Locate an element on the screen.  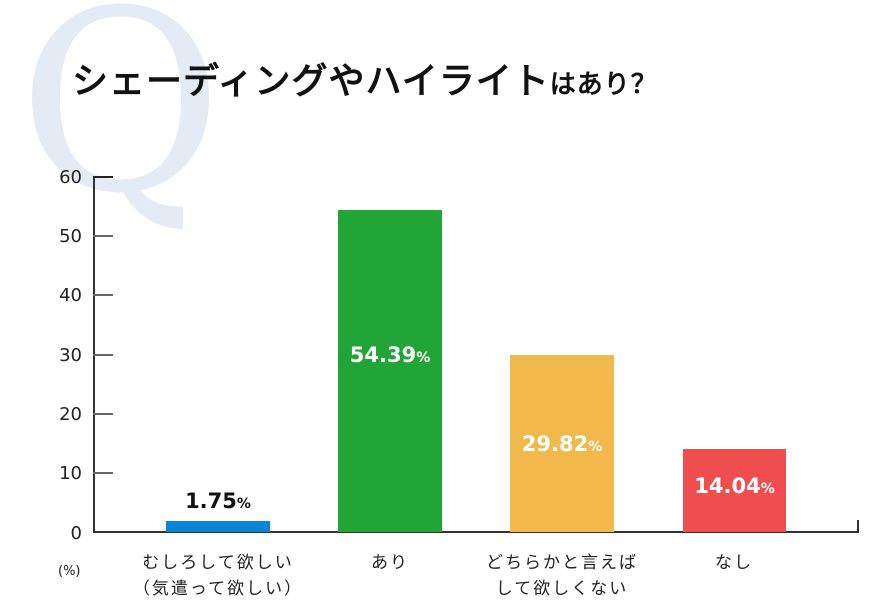
chart-title: シェーディングやハイライトはあり？ is located at coordinates (365, 78).